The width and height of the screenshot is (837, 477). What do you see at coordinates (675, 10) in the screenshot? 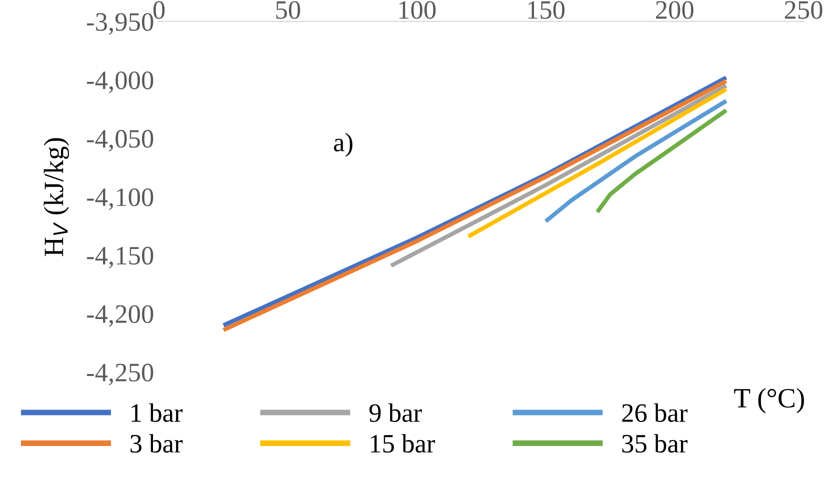
I see `x-tick-label: 200` at bounding box center [675, 10].